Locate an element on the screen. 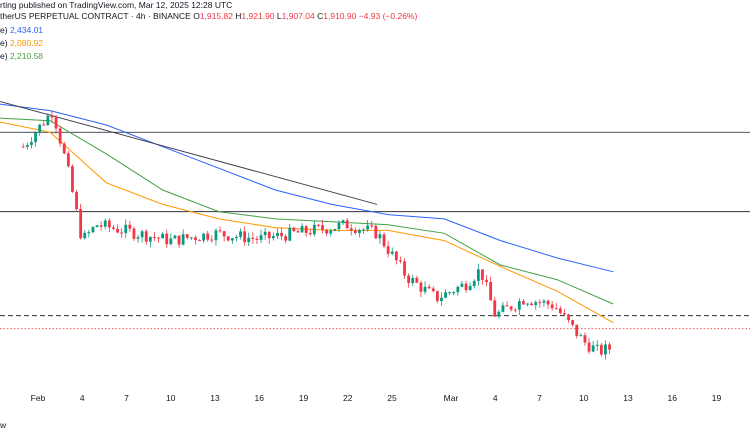  ma-legend-3: e) 2,210.58 is located at coordinates (22, 56).